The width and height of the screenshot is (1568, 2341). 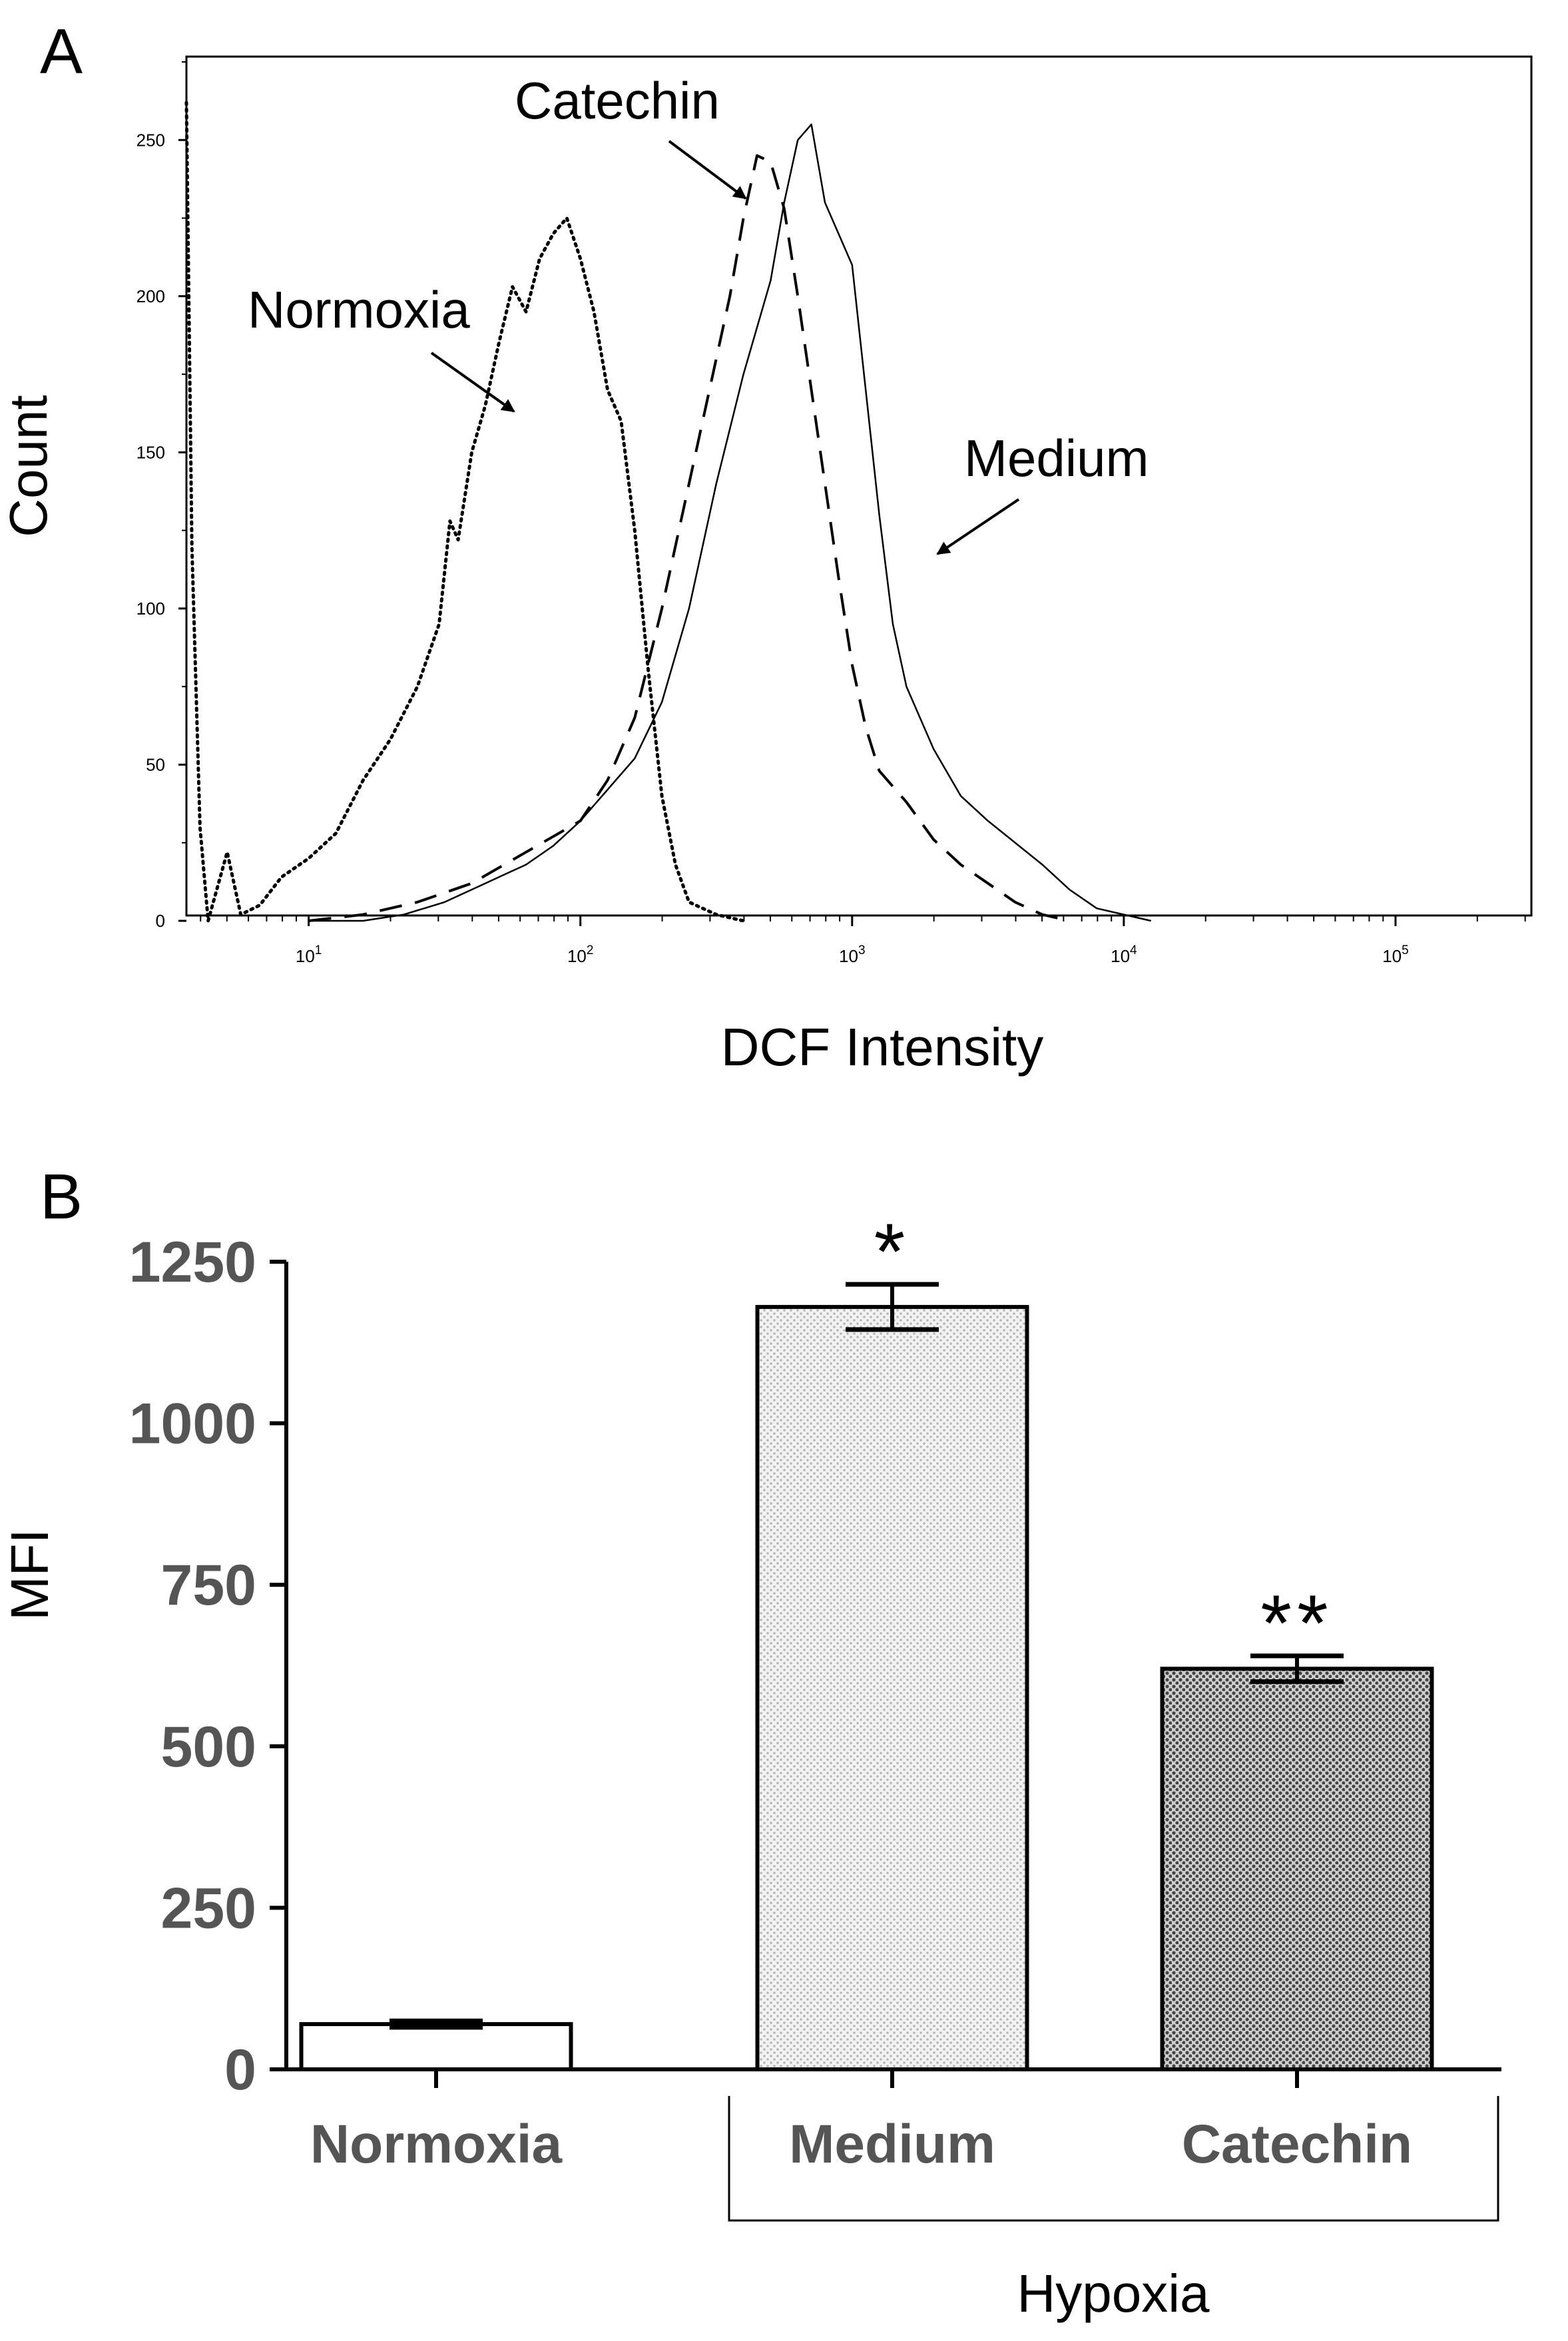 What do you see at coordinates (150, 296) in the screenshot?
I see `a-y-tick-label: 200` at bounding box center [150, 296].